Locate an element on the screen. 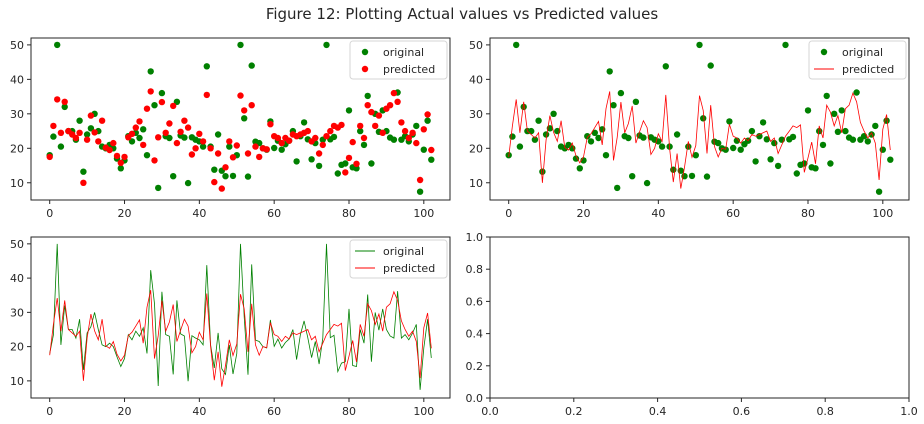  y-tick-label: 0.4 is located at coordinates (475, 334).